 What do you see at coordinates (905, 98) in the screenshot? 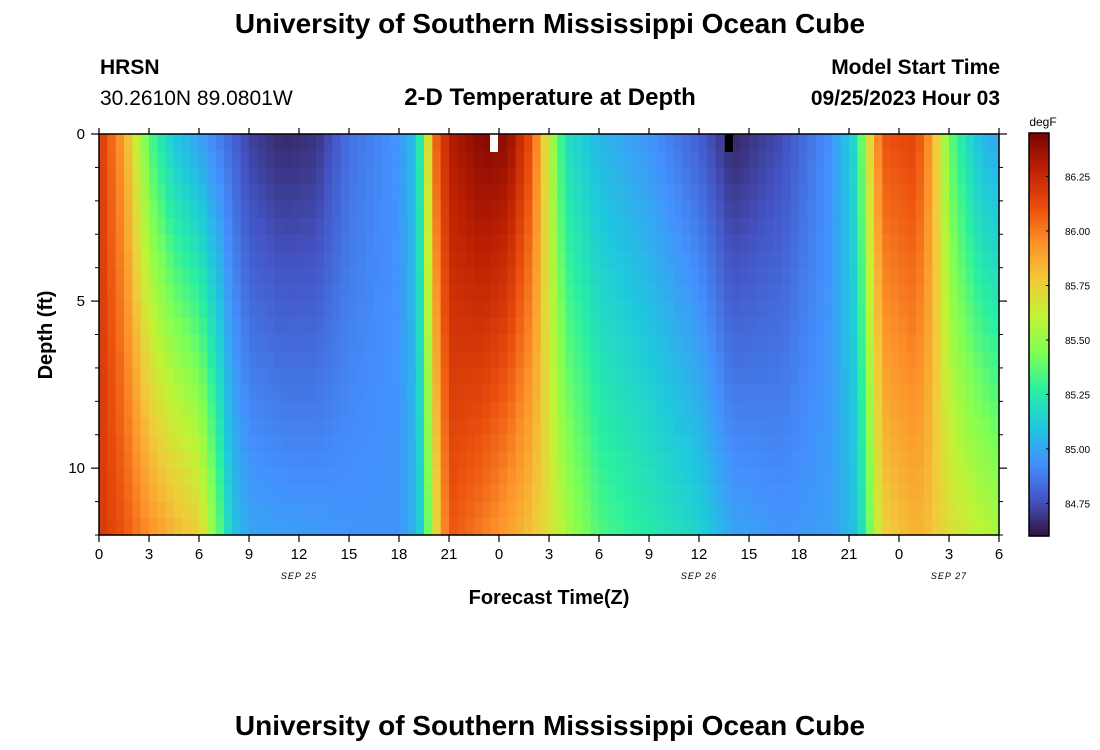
I see `model-start-time: 09/25/2023 Hour 03` at bounding box center [905, 98].